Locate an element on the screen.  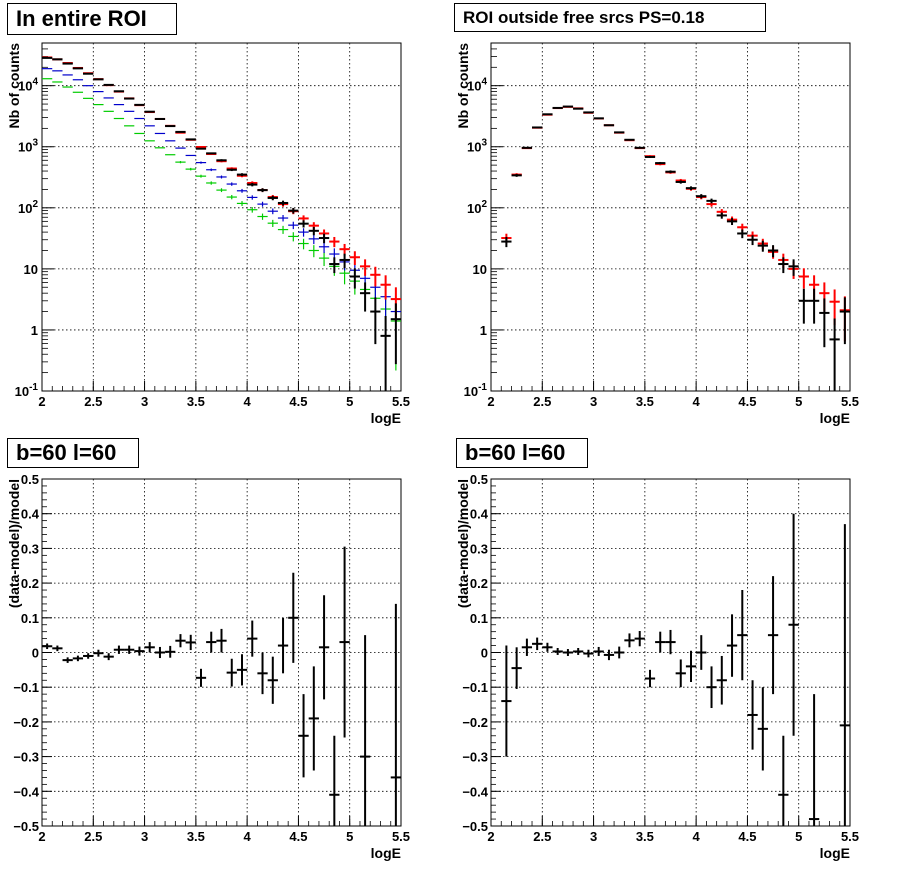
panel-title-top-right: ROI outside free srcs PS=0.18 is located at coordinates (610, 17).